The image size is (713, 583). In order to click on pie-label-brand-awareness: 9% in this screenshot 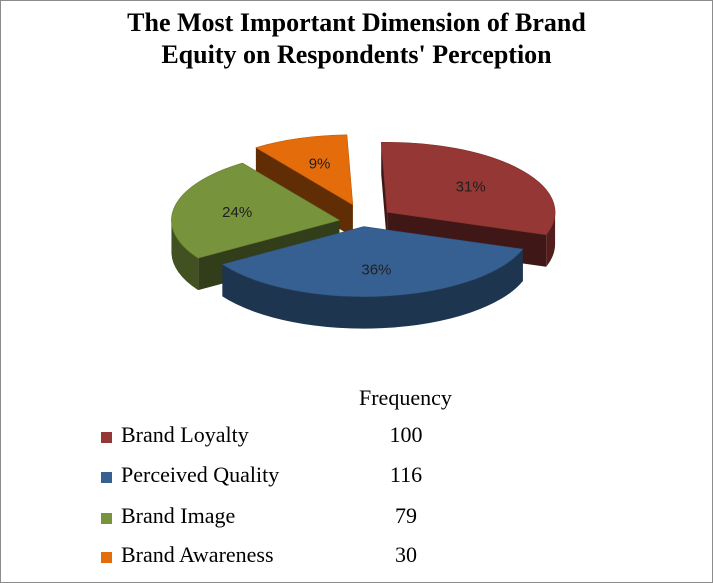, I will do `click(320, 164)`.